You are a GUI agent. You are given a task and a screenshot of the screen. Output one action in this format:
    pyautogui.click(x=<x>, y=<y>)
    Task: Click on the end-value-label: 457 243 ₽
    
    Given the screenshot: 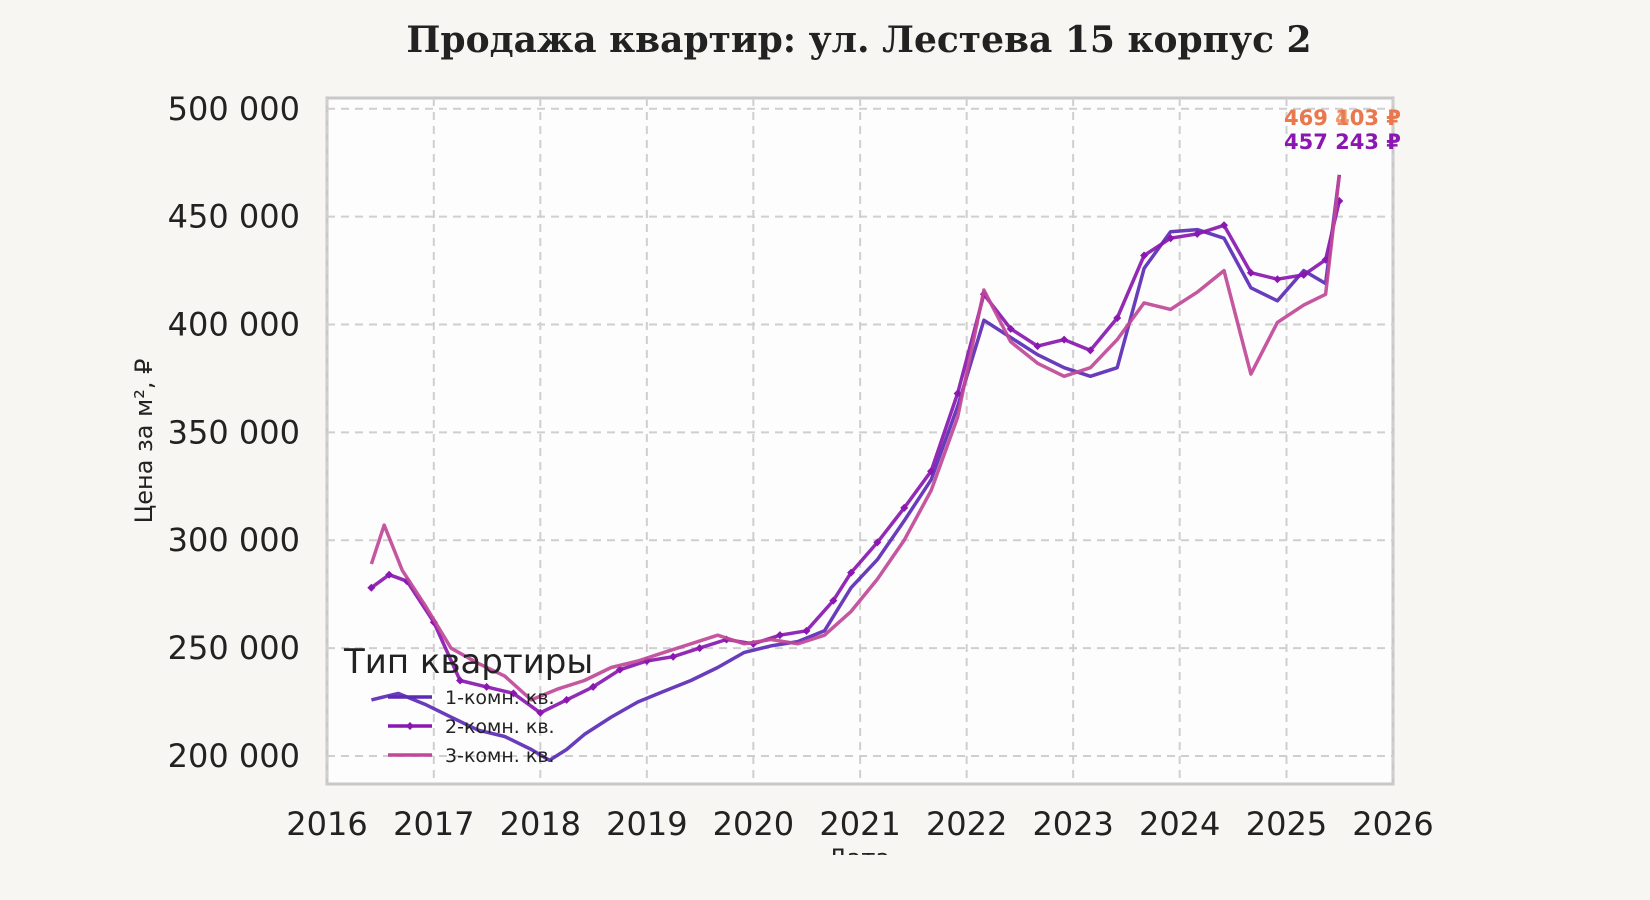 What is the action you would take?
    pyautogui.click(x=1342, y=142)
    